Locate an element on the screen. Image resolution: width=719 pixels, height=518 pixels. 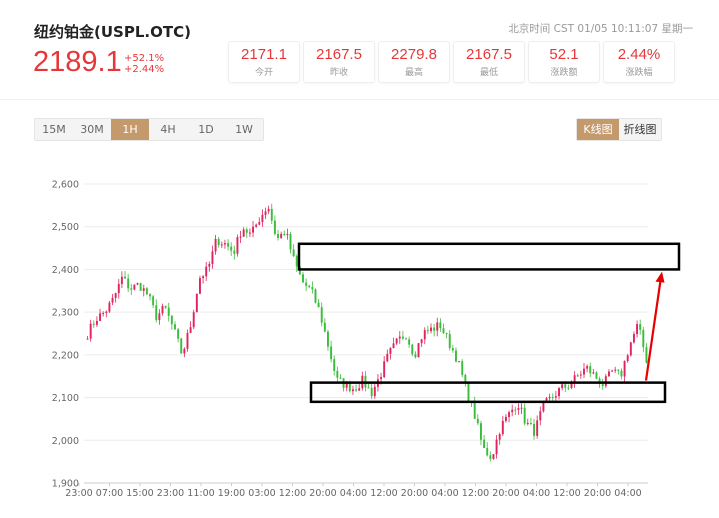
y-tick-label: 2,400 is located at coordinates (65, 270).